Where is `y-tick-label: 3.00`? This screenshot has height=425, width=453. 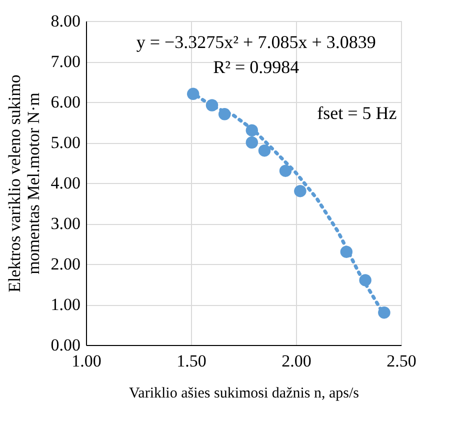
y-tick-label: 3.00 is located at coordinates (65, 223).